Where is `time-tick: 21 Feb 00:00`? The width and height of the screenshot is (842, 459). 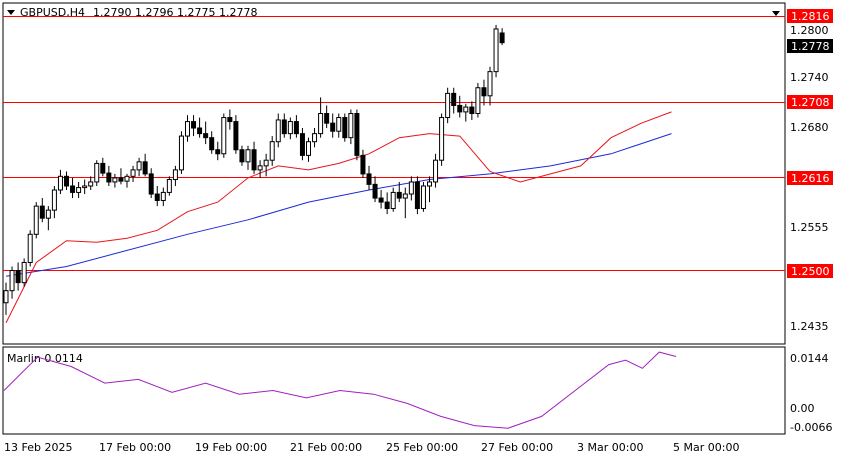
time-tick: 21 Feb 00:00 is located at coordinates (326, 447).